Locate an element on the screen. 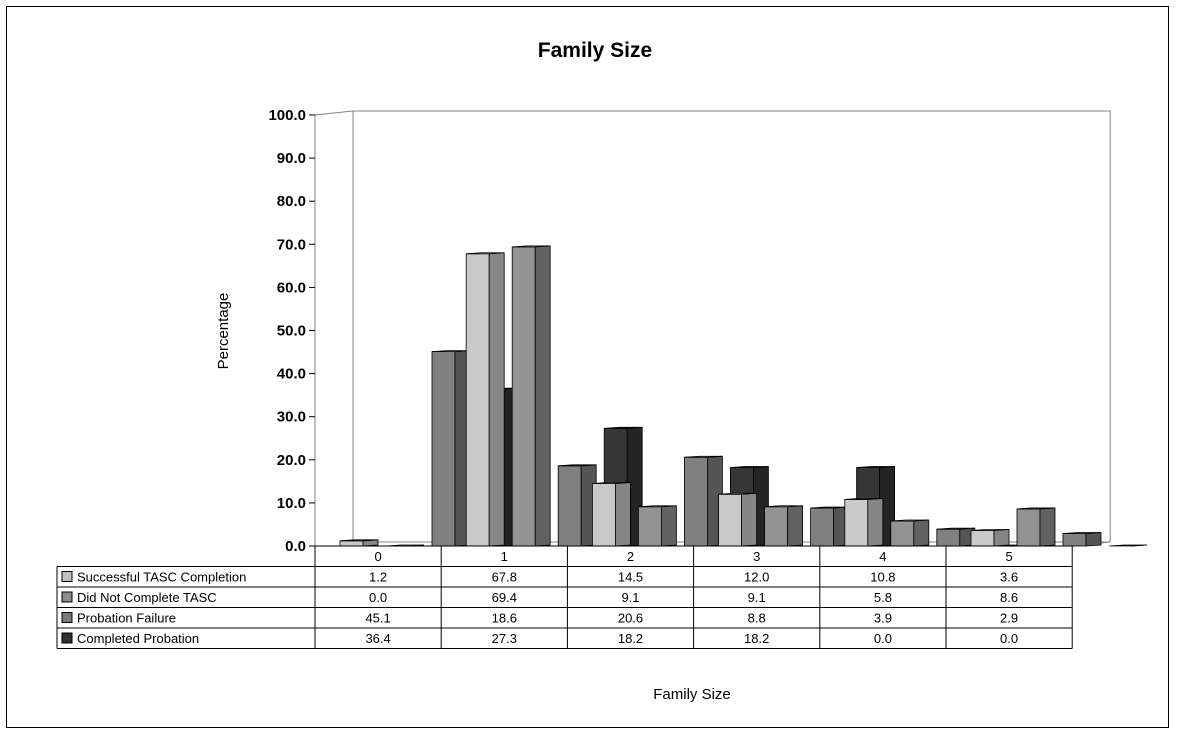  data-cell: 2.9 is located at coordinates (1009, 618).